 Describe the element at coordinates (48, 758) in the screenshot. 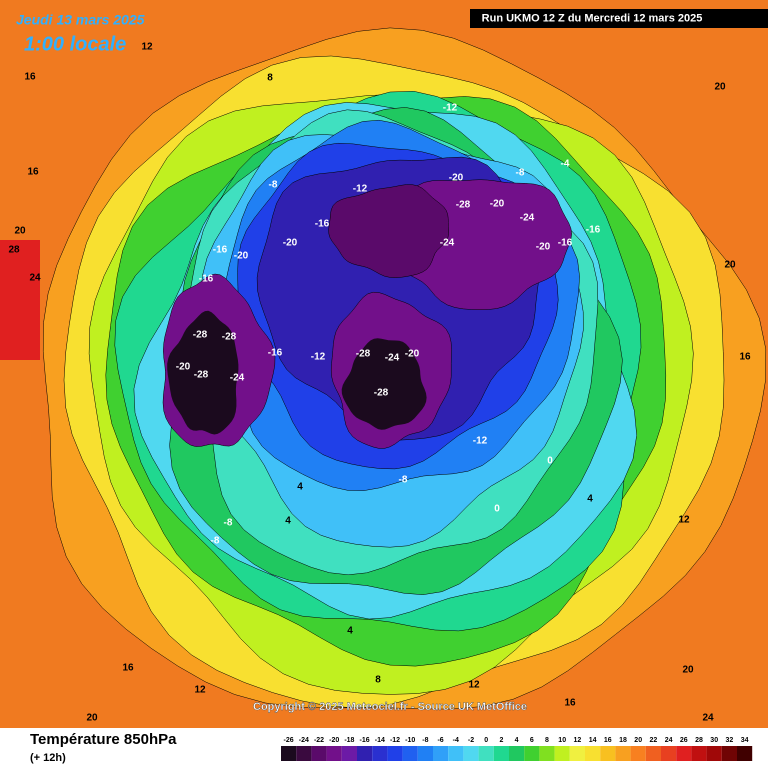

I see `footer-step: (+ 12h)` at that location.